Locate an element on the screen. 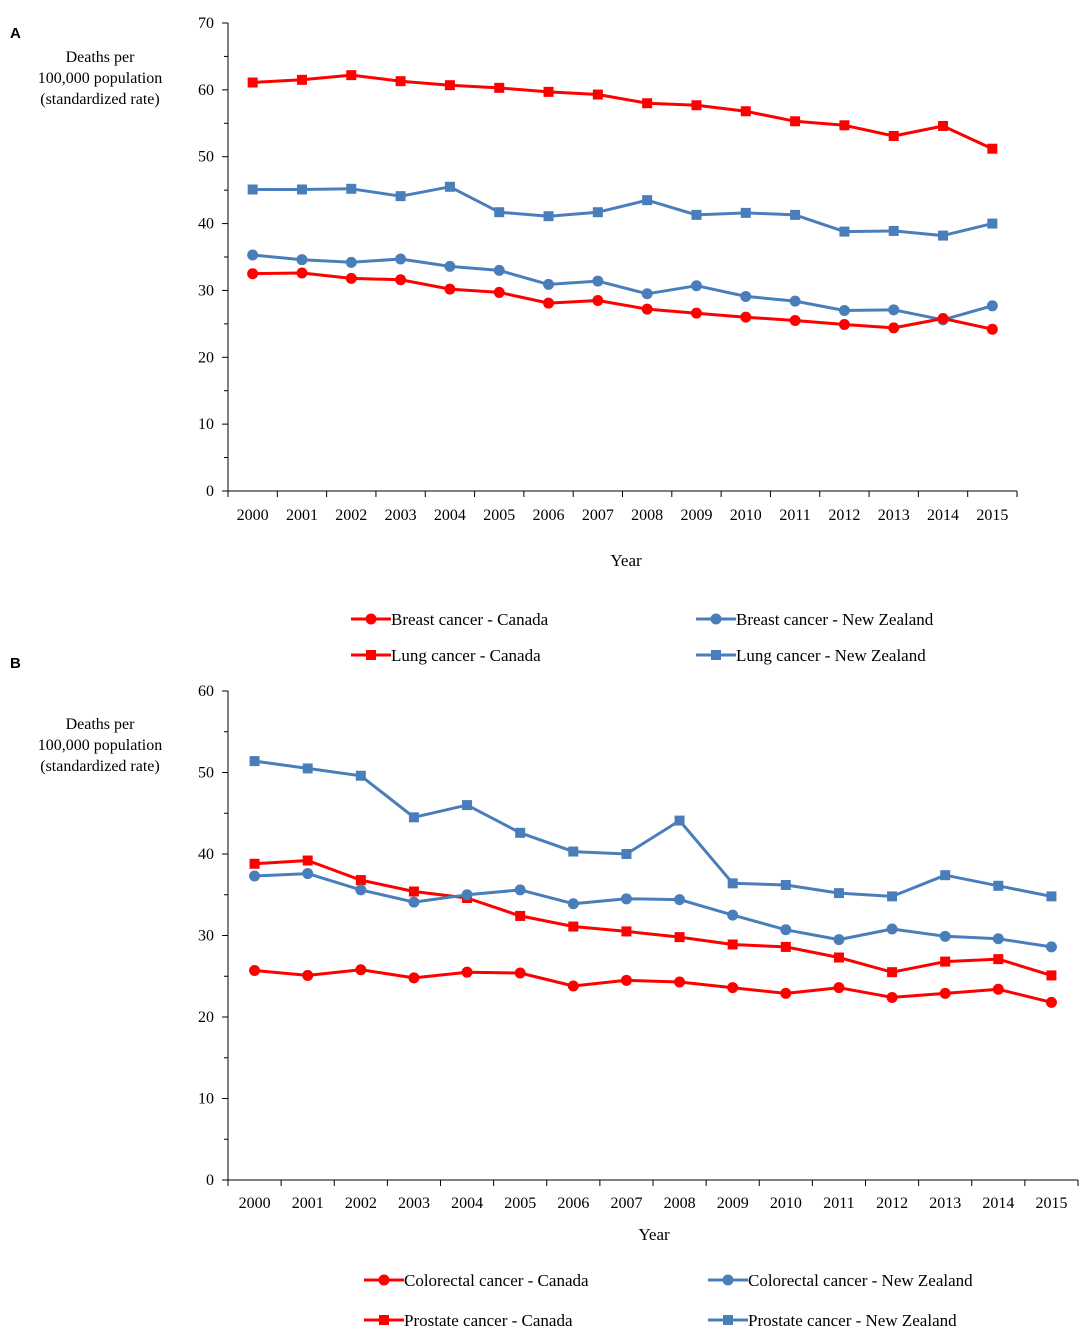  panel-b-x-tick-label: 2003 is located at coordinates (414, 1203).